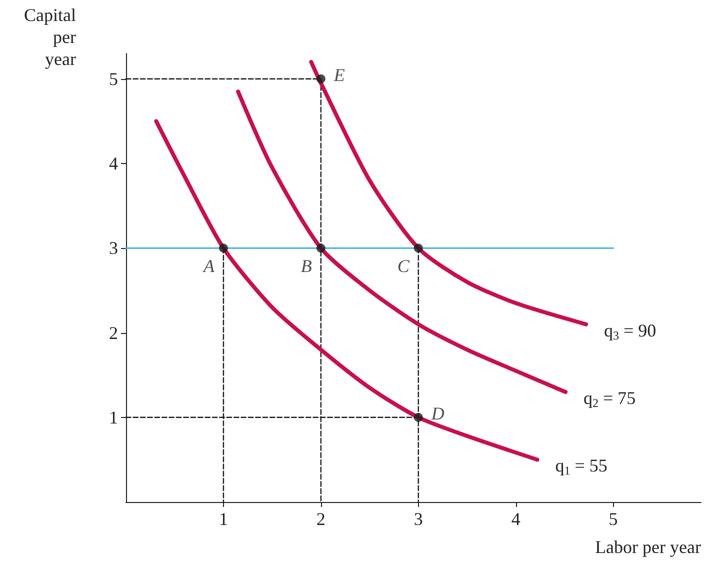 The image size is (719, 568). I want to click on y-tick-label: 3, so click(113, 248).